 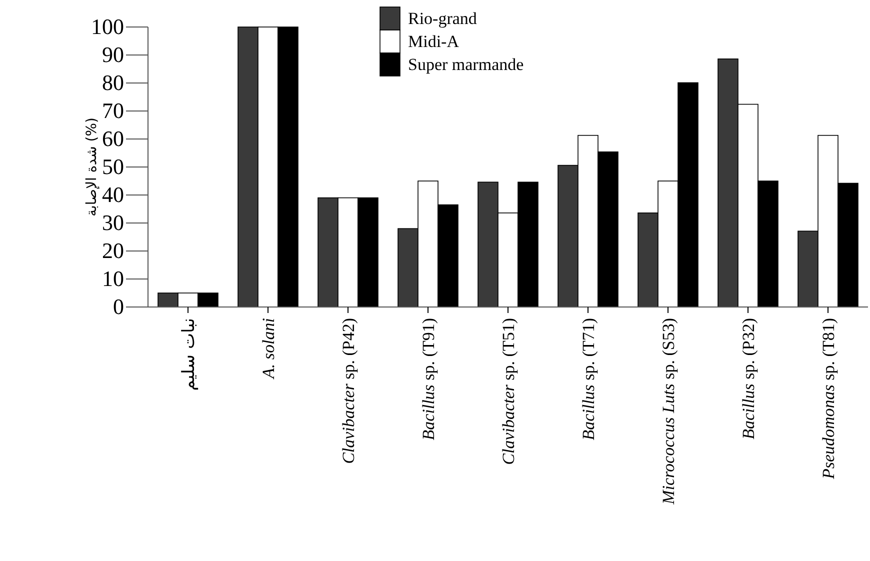 I want to click on y-tick-label: 100, so click(x=107, y=26).